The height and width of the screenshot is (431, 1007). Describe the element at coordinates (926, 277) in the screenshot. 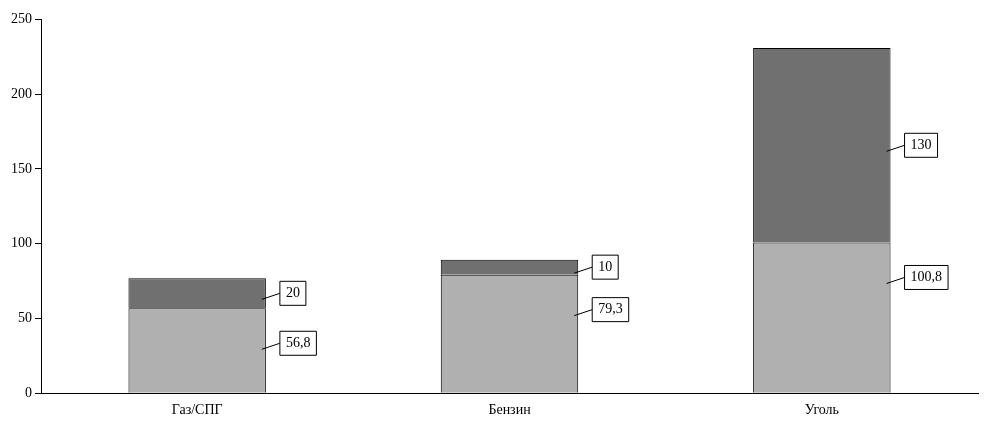

I see `data-label: 100,8` at that location.